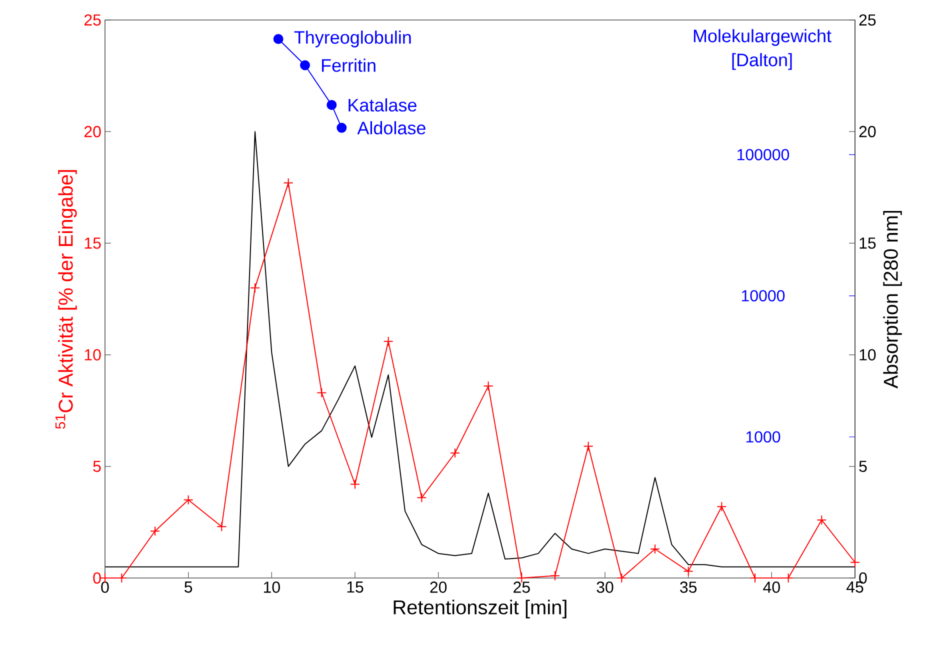 This screenshot has height=661, width=949. Describe the element at coordinates (352, 39) in the screenshot. I see `annotation: Thyreoglobulin` at that location.